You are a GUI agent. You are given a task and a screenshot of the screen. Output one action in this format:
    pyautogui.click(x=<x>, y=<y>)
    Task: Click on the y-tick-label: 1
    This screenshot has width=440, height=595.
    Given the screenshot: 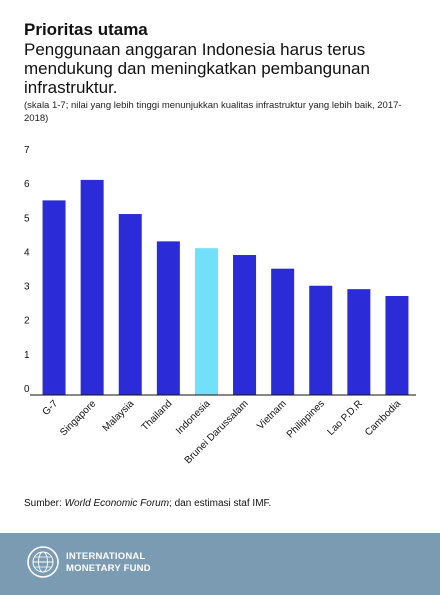 What is the action you would take?
    pyautogui.click(x=27, y=355)
    